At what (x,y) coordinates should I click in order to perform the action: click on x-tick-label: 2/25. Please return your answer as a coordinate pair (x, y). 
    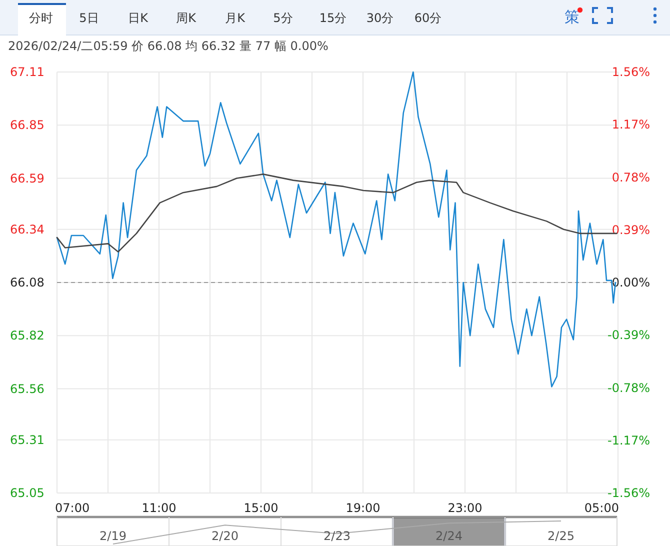
    Looking at the image, I should click on (561, 536).